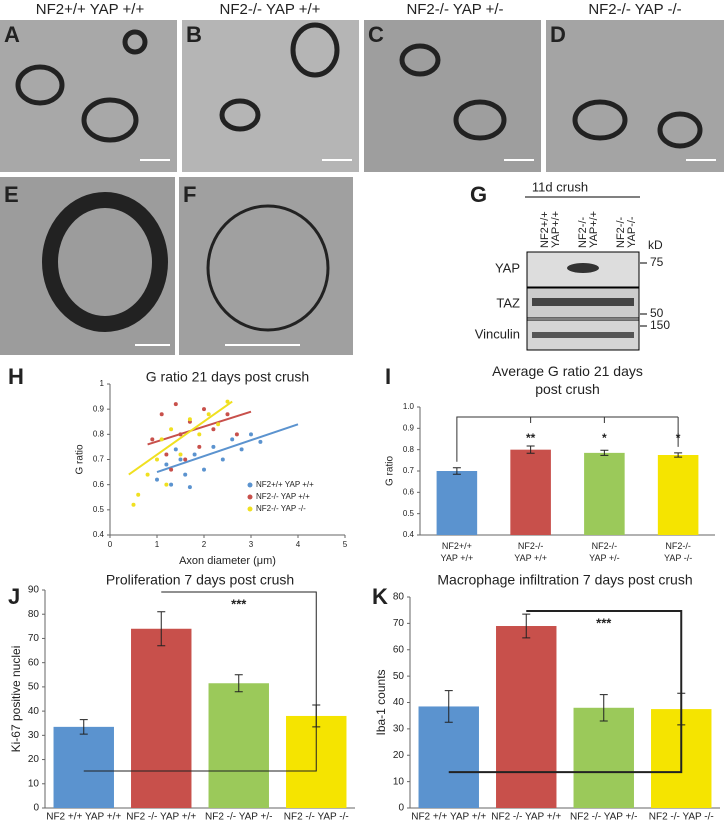 This screenshot has width=724, height=823. Describe the element at coordinates (227, 561) in the screenshot. I see `x-axis-label: Axon diameter (μm)` at that location.